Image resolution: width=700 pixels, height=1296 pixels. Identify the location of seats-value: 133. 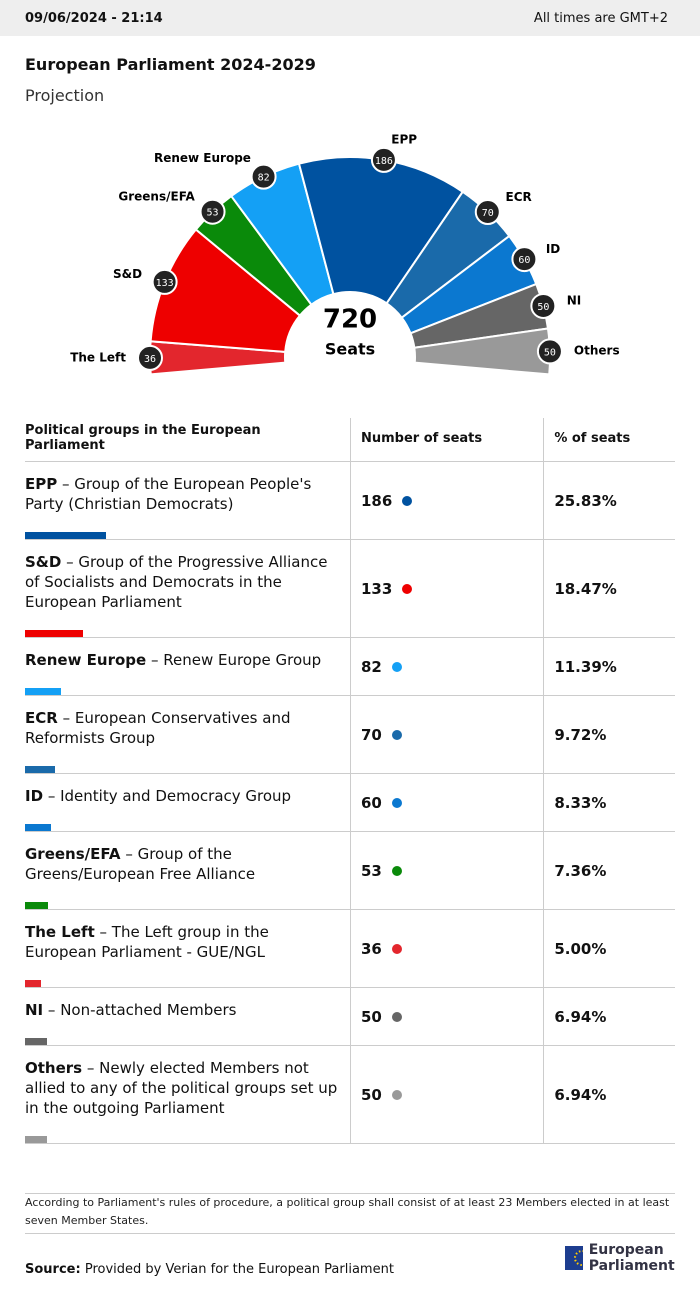
(377, 588).